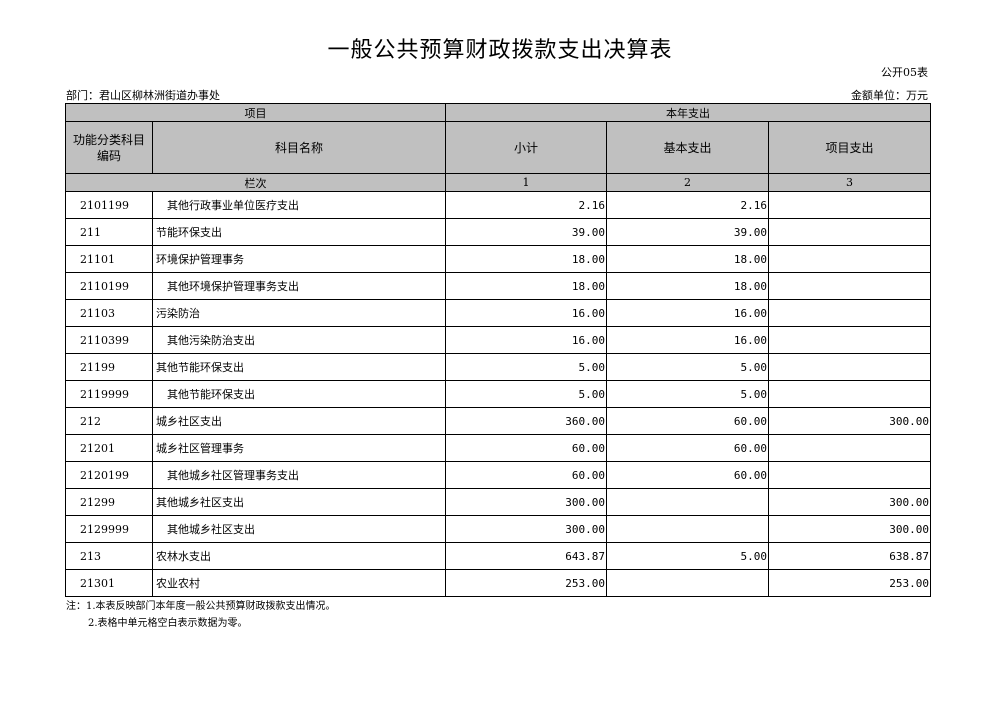  I want to click on code-cell: 2119999, so click(109, 394).